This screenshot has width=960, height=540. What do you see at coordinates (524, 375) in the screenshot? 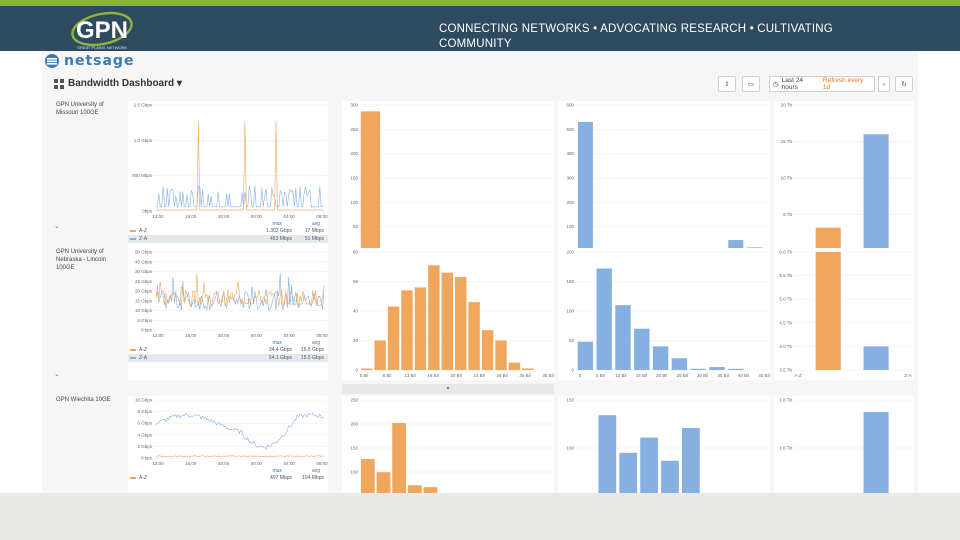
I see `x-tick-label: 30 Bil` at bounding box center [524, 375].